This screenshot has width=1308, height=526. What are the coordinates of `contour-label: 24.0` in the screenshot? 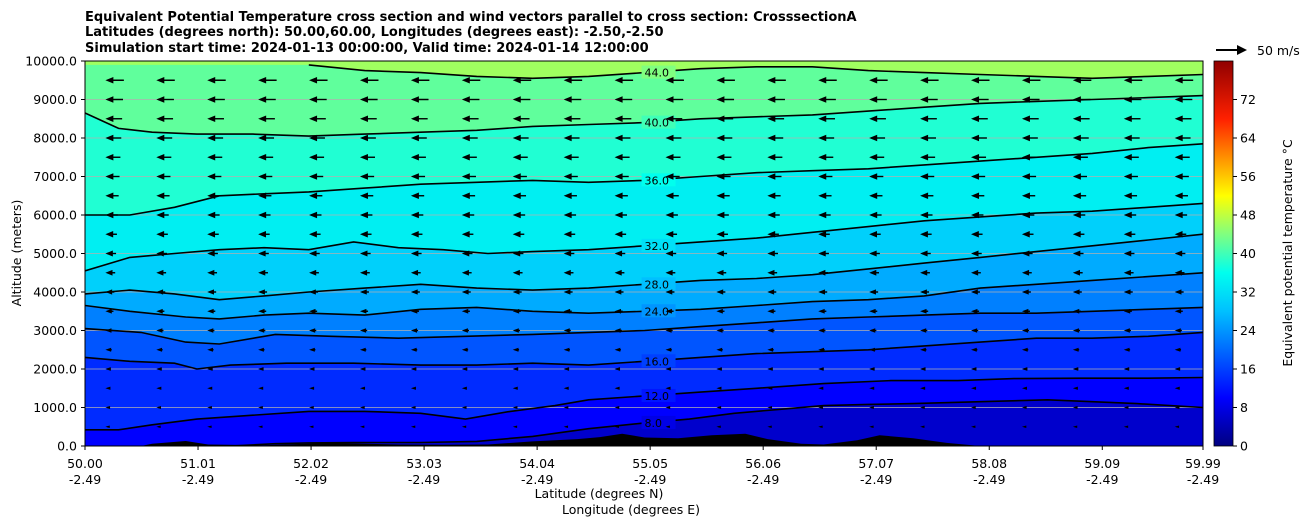 It's located at (657, 311).